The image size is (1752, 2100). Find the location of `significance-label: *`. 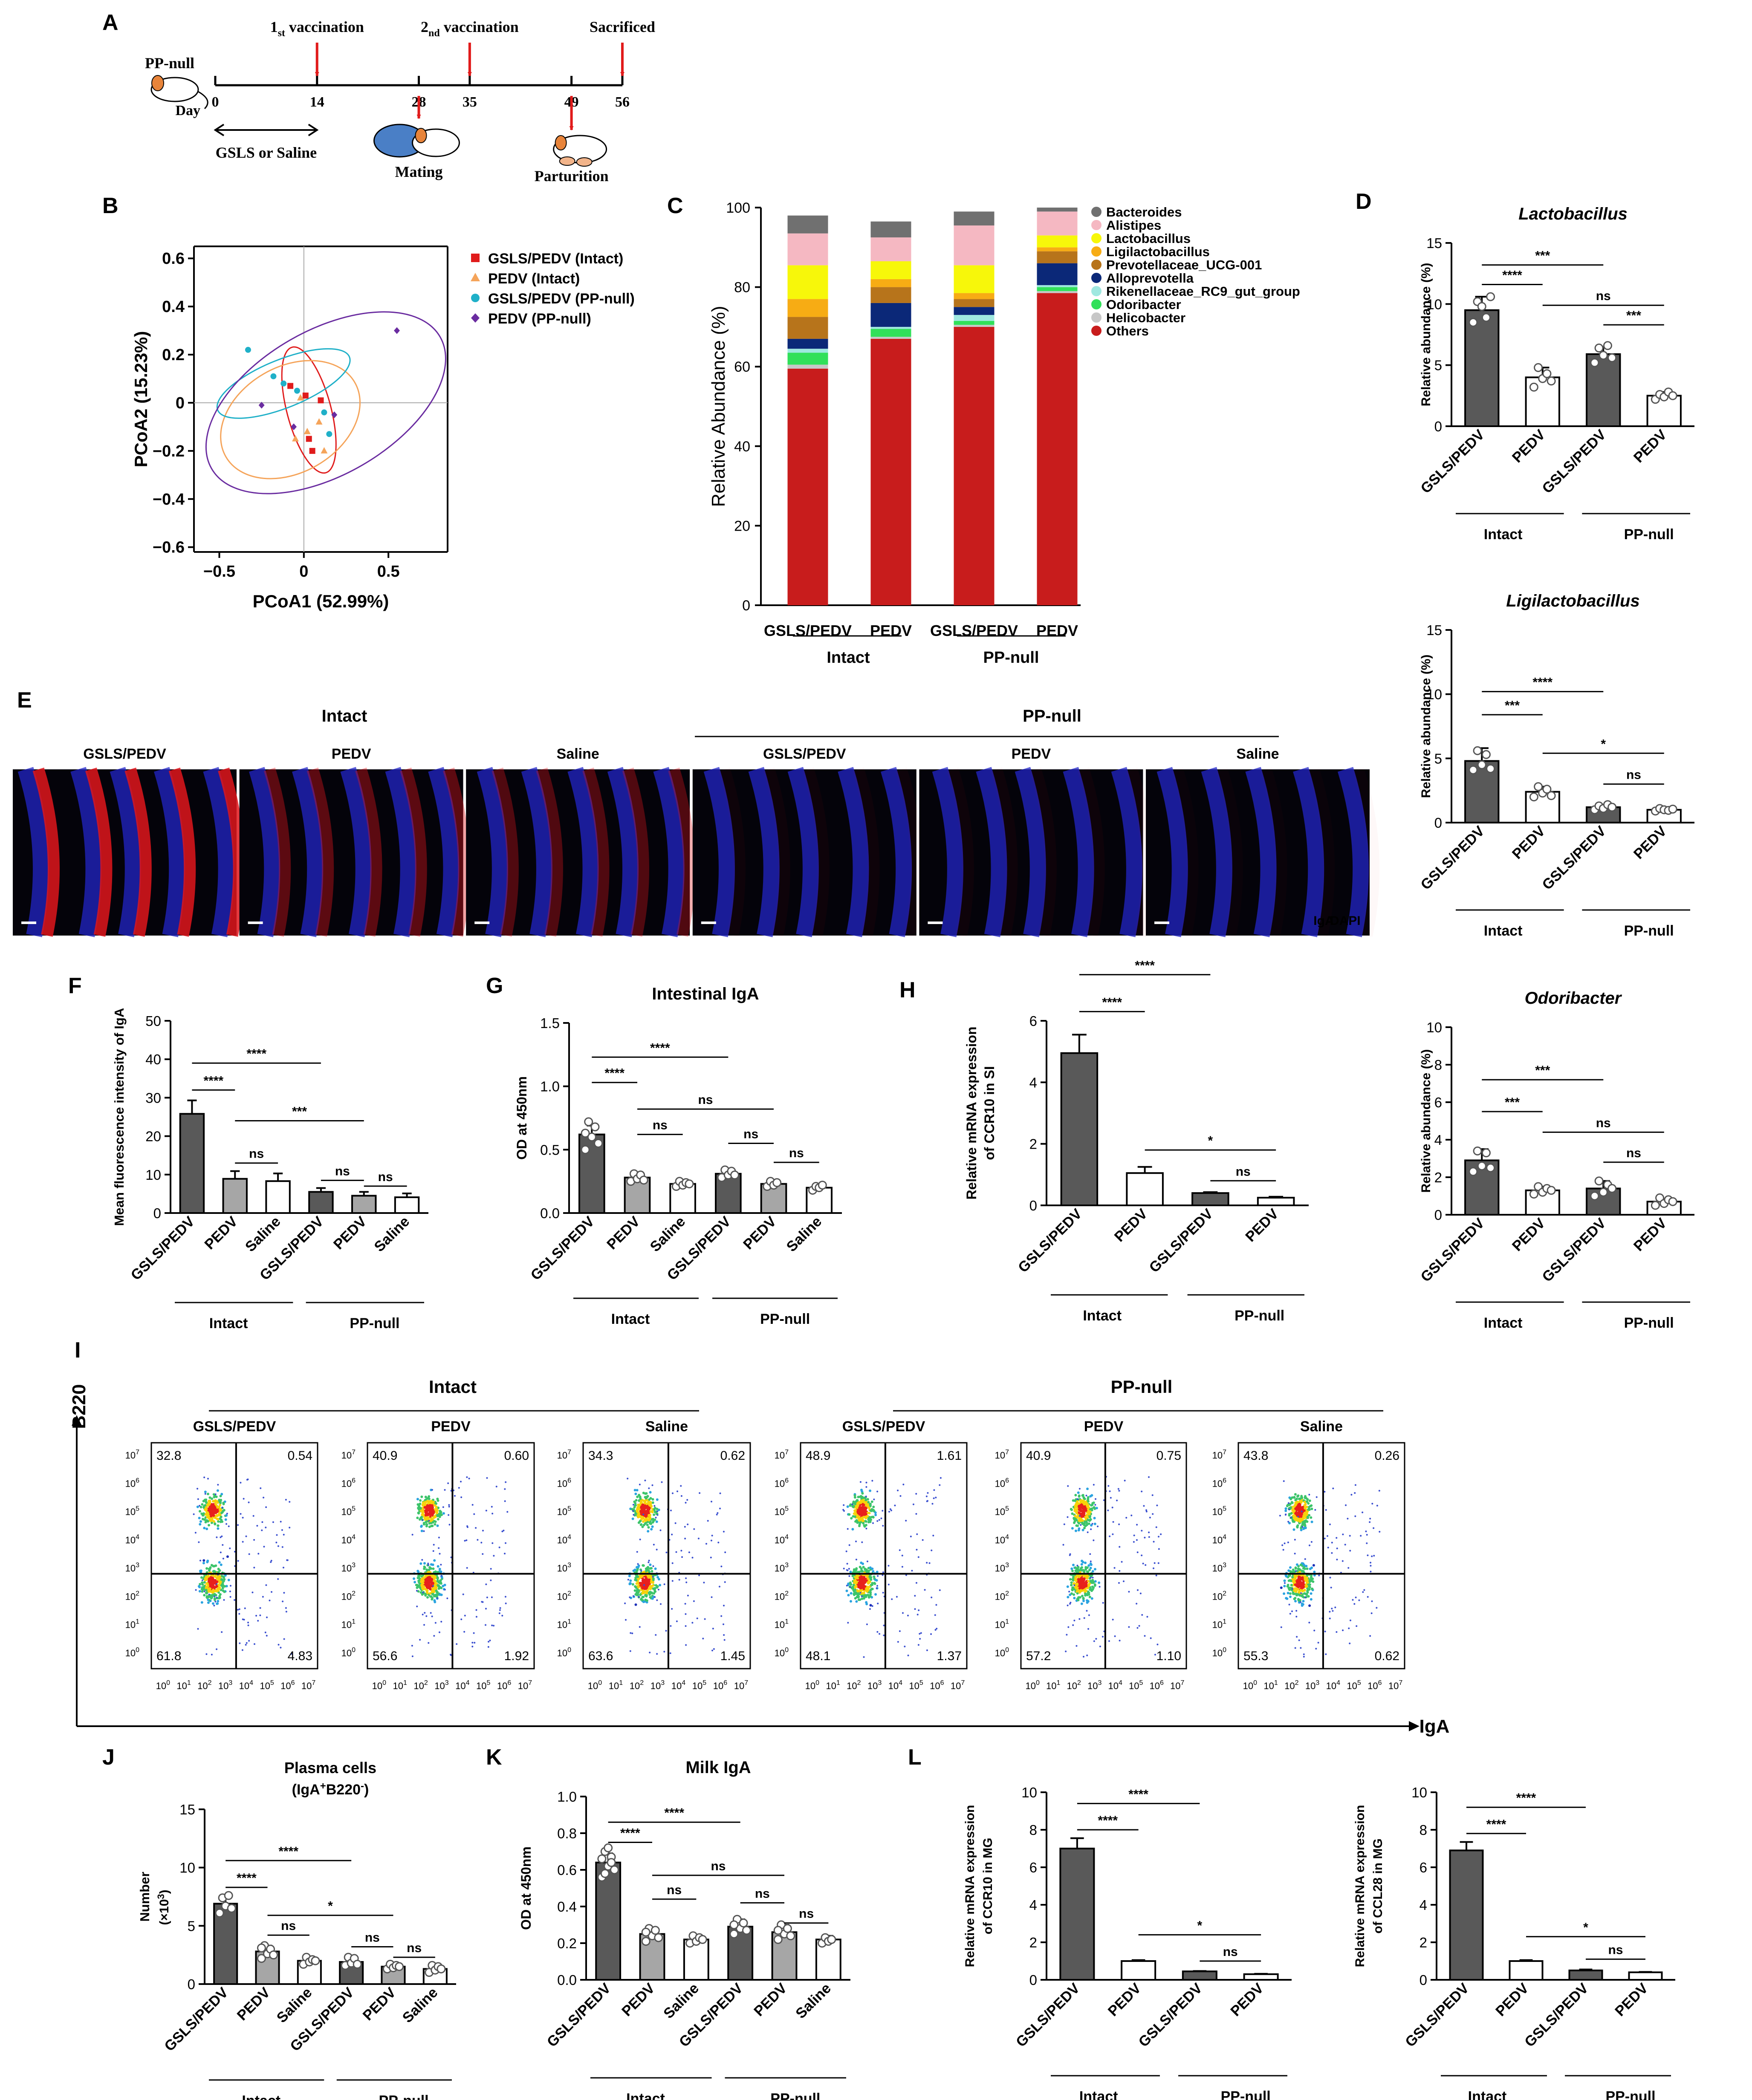

significance-label: * is located at coordinates (1585, 1928).